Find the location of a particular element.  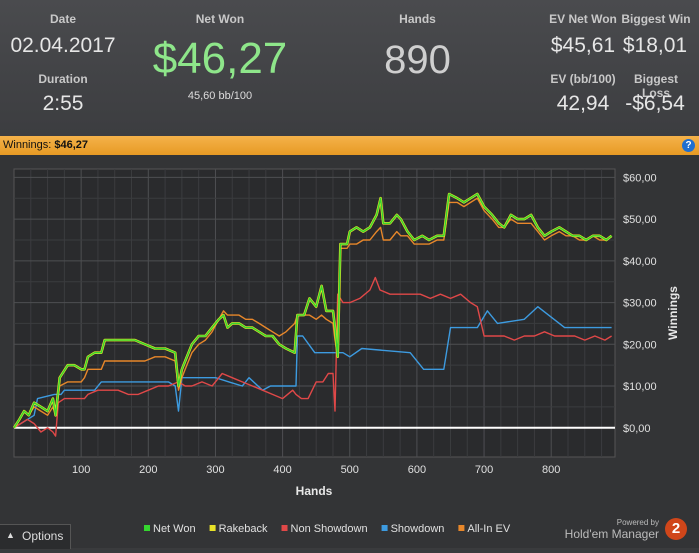

hands-value: 890 is located at coordinates (417, 60).